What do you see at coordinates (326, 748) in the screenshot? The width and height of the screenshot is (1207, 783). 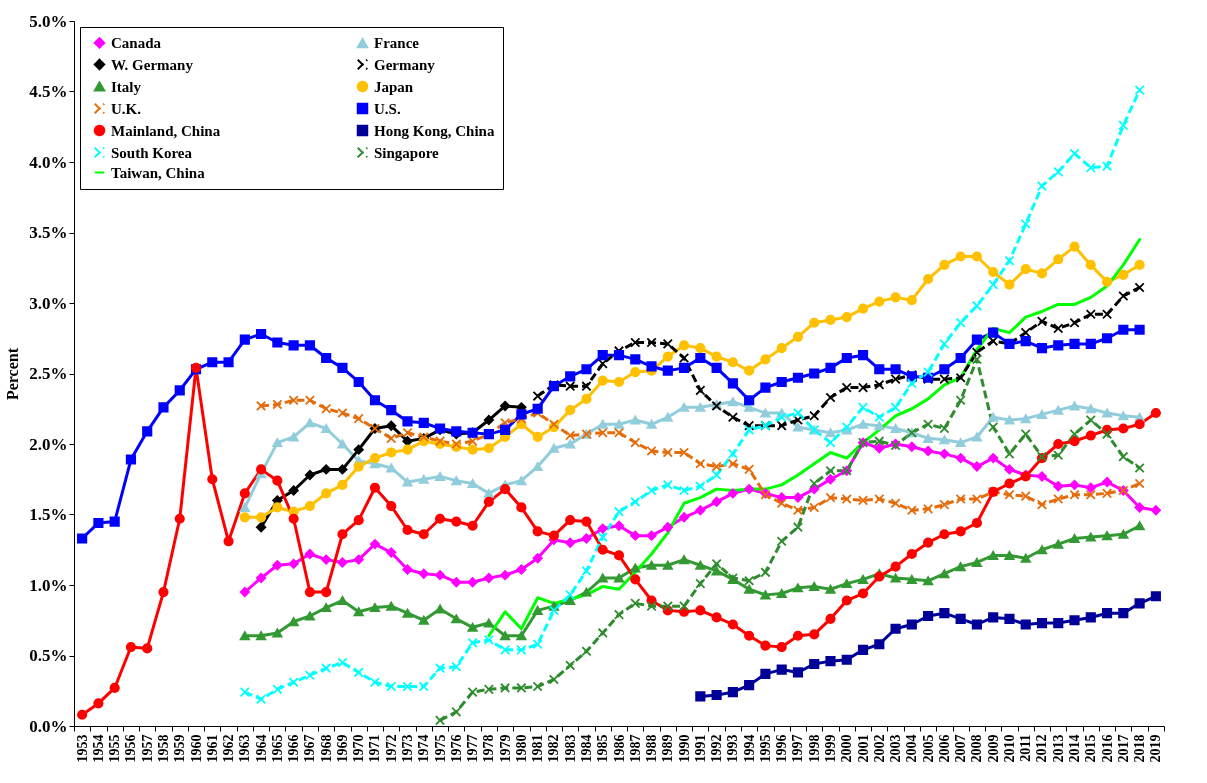 I see `x-tick-label: 1968` at bounding box center [326, 748].